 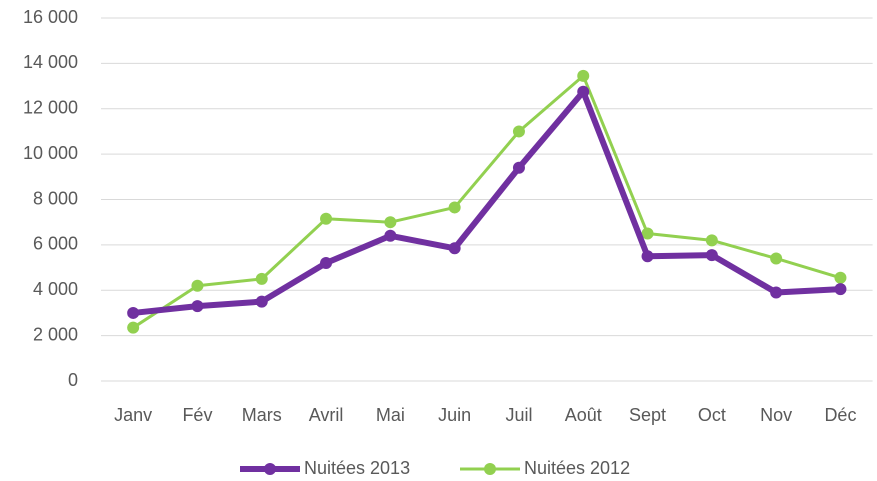 I want to click on y-tick-label: 16 000, so click(x=50, y=17).